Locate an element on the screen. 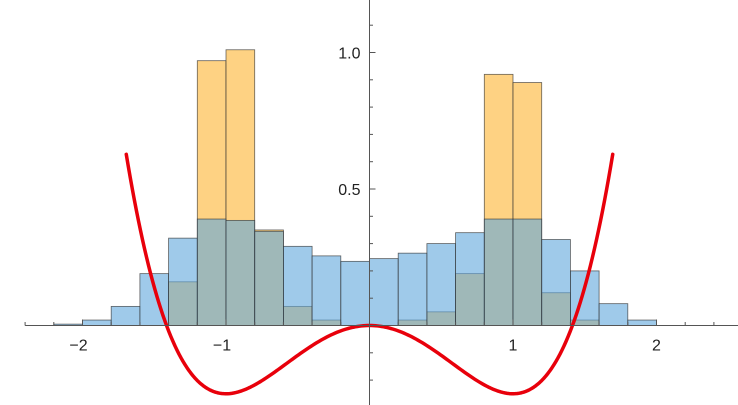 This screenshot has width=738, height=405. x-tick-label-2: 1 is located at coordinates (513, 346).